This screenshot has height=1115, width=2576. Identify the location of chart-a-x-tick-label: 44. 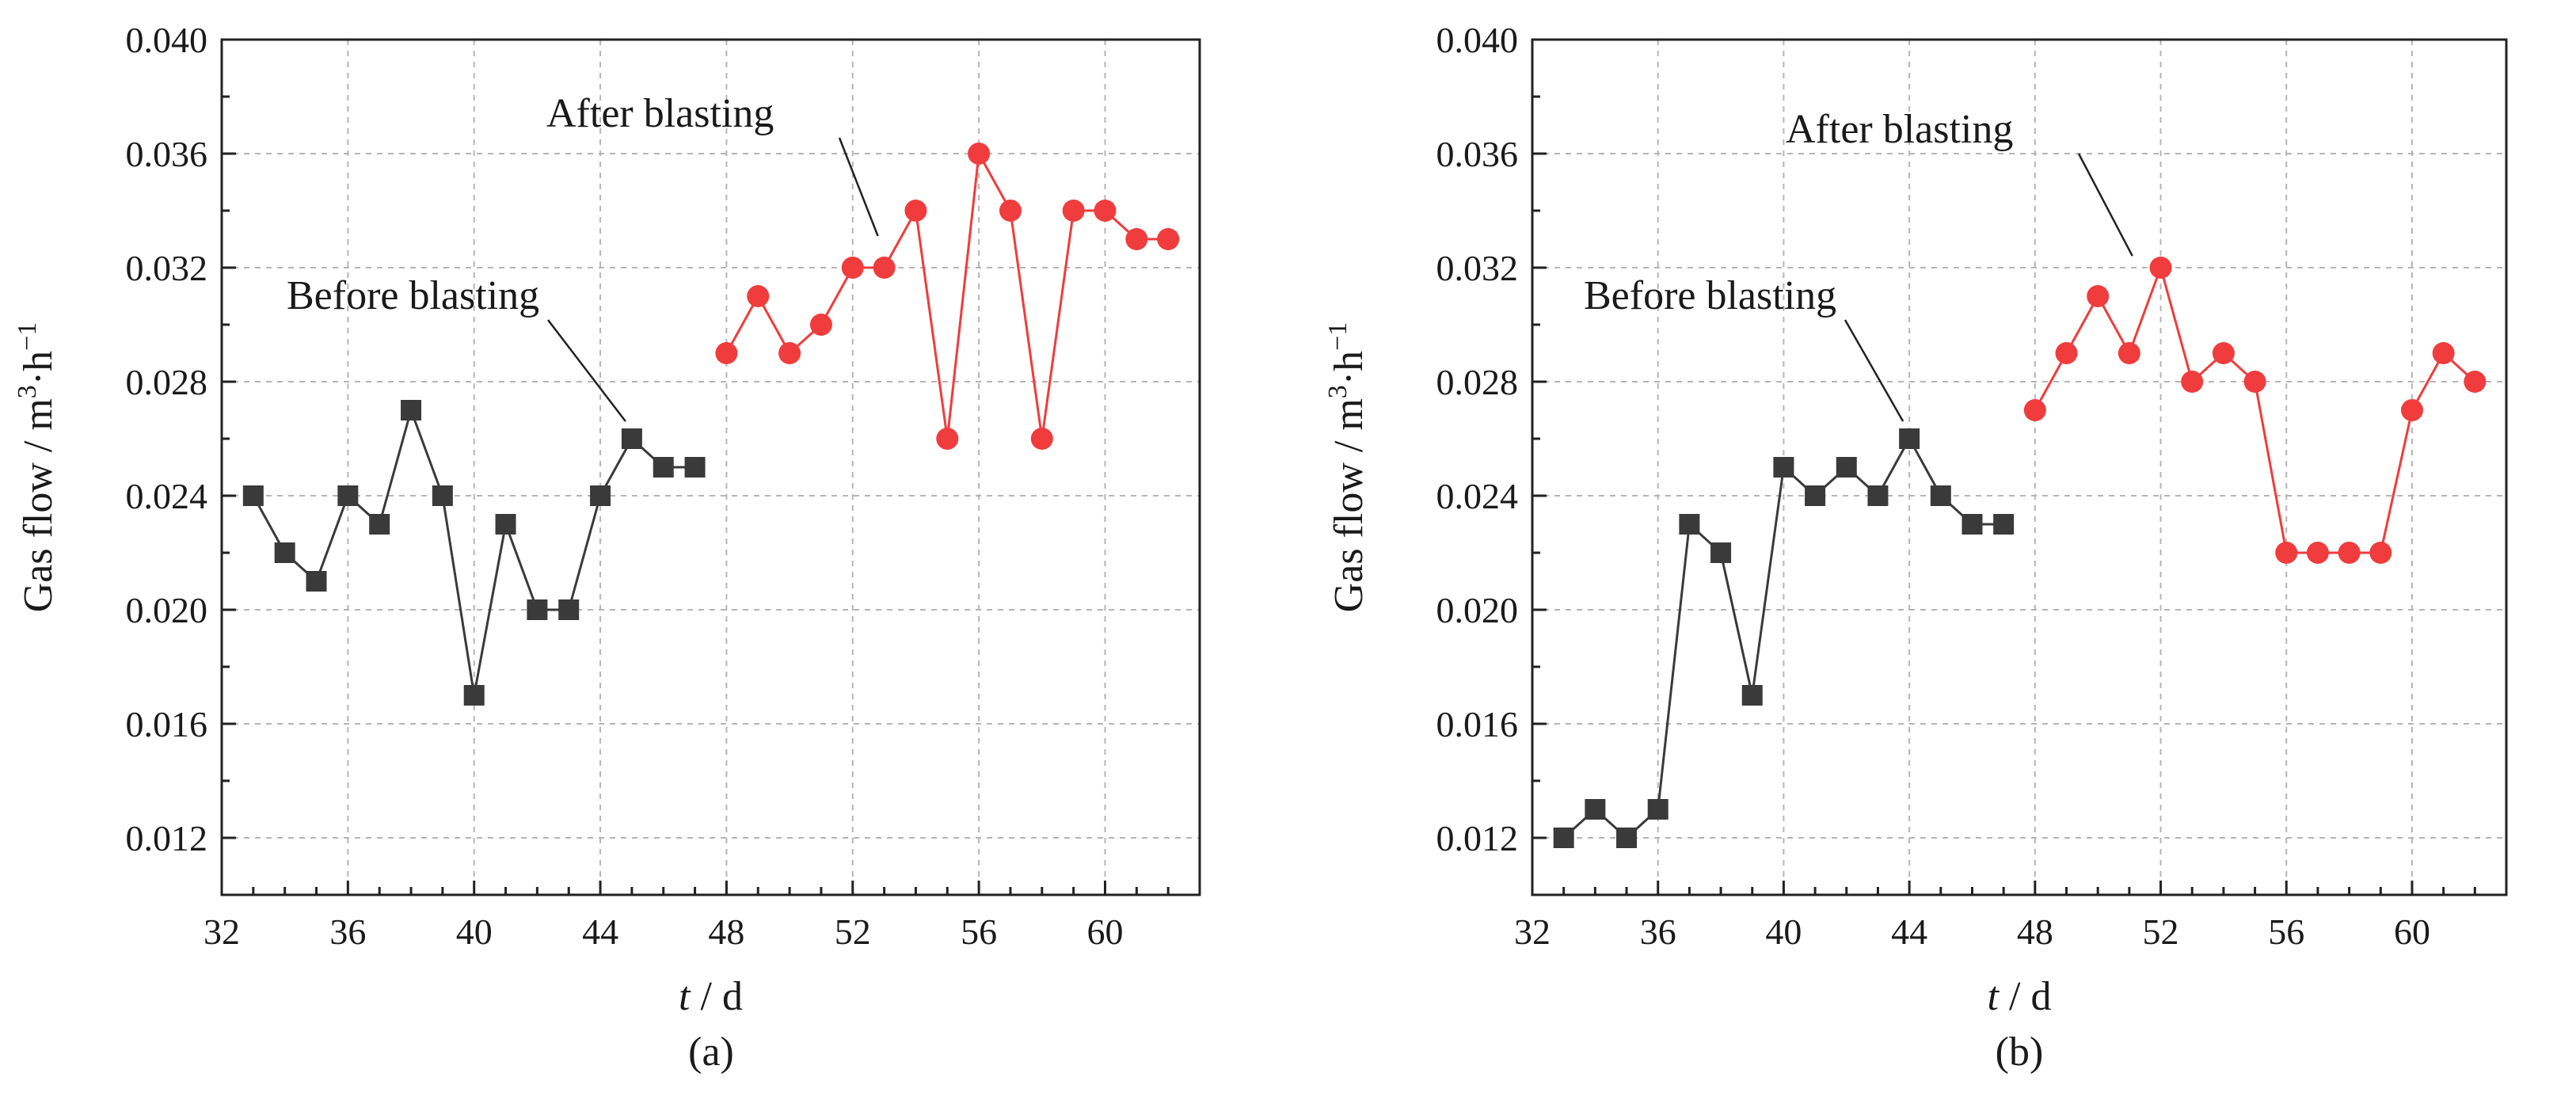
(600, 931).